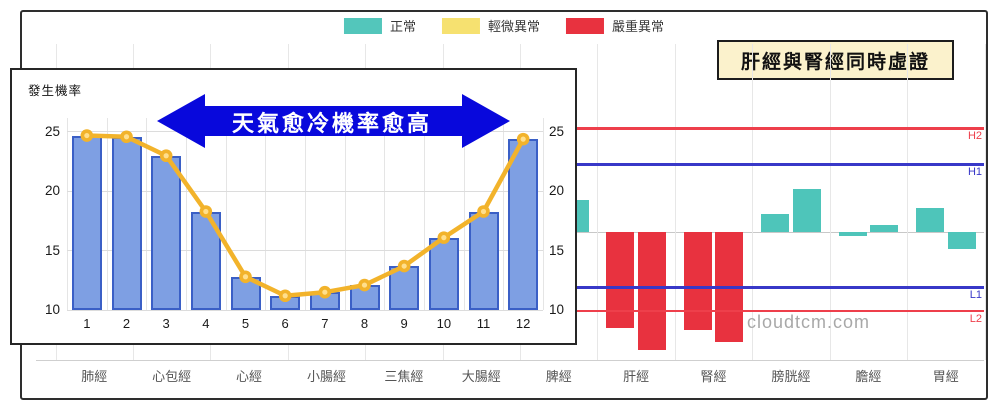 This screenshot has width=1000, height=411. I want to click on inset-month-label: 8, so click(364, 323).